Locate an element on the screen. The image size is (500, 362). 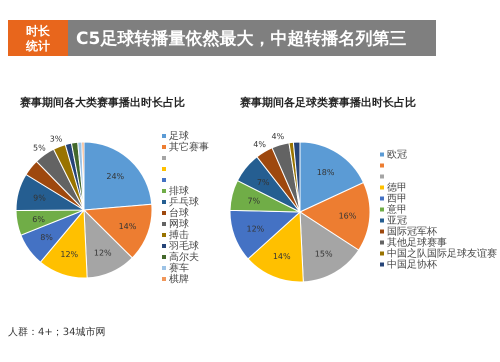
text: 人群：4+；34城市网 is located at coordinates (57, 332).